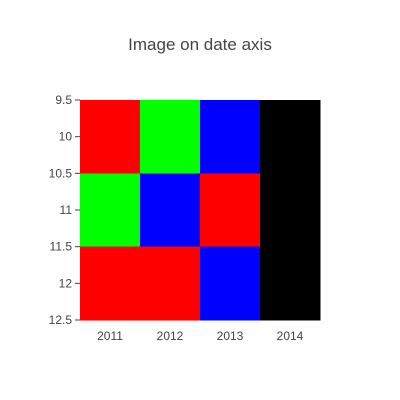 This screenshot has height=400, width=400. I want to click on x-axis: 2011 2012 2013 2014, so click(200, 336).